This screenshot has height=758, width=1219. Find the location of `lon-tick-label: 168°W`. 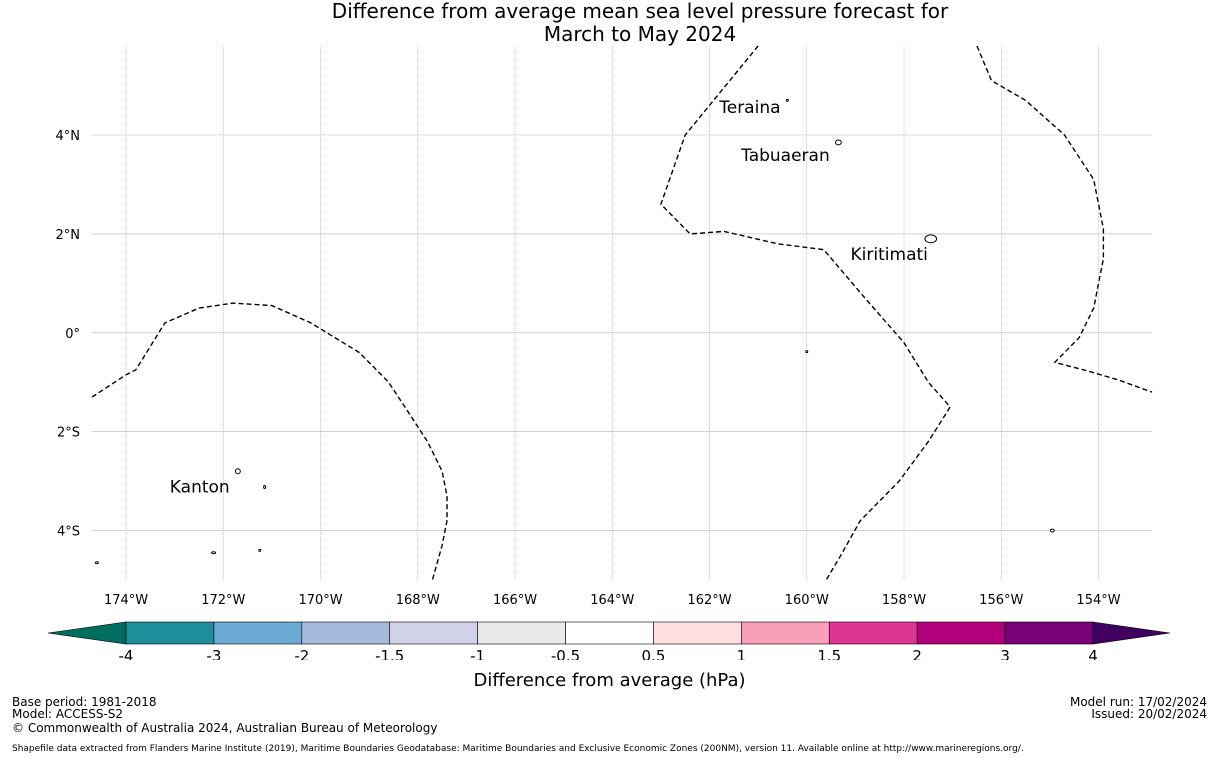

lon-tick-label: 168°W is located at coordinates (418, 600).